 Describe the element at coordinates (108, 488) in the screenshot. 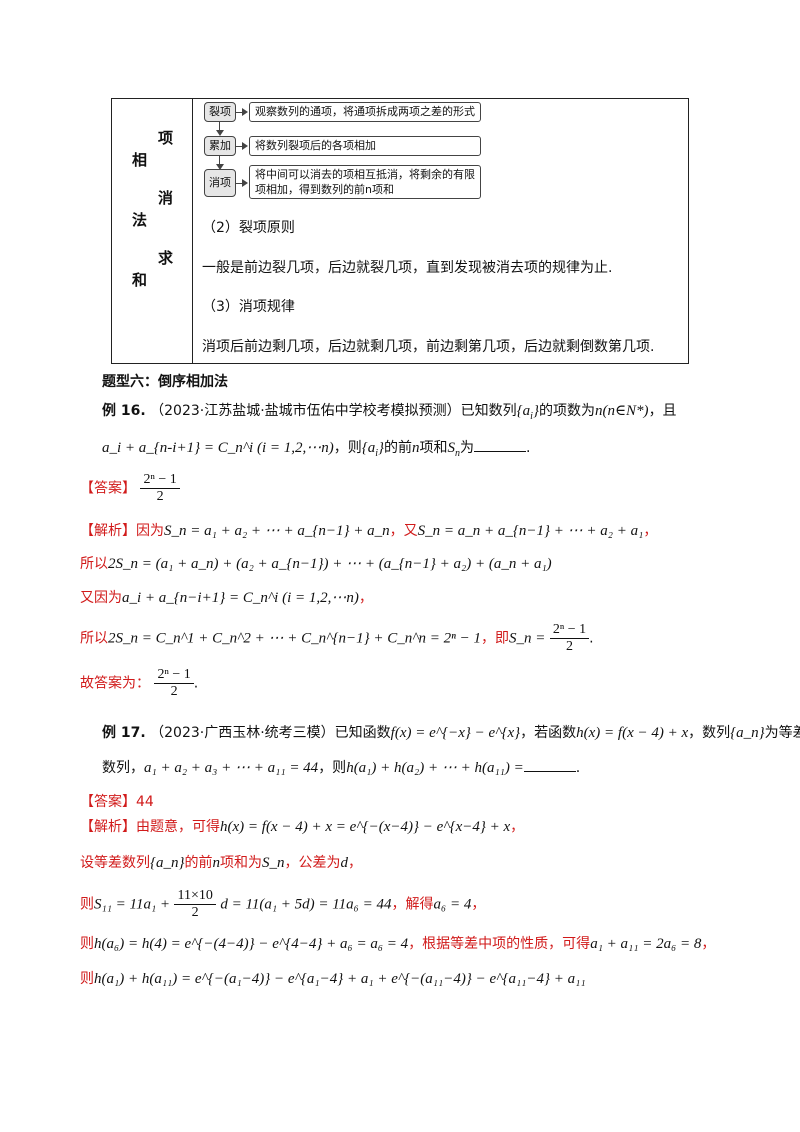

I see `ex16-answer-tag: 【答案】` at that location.